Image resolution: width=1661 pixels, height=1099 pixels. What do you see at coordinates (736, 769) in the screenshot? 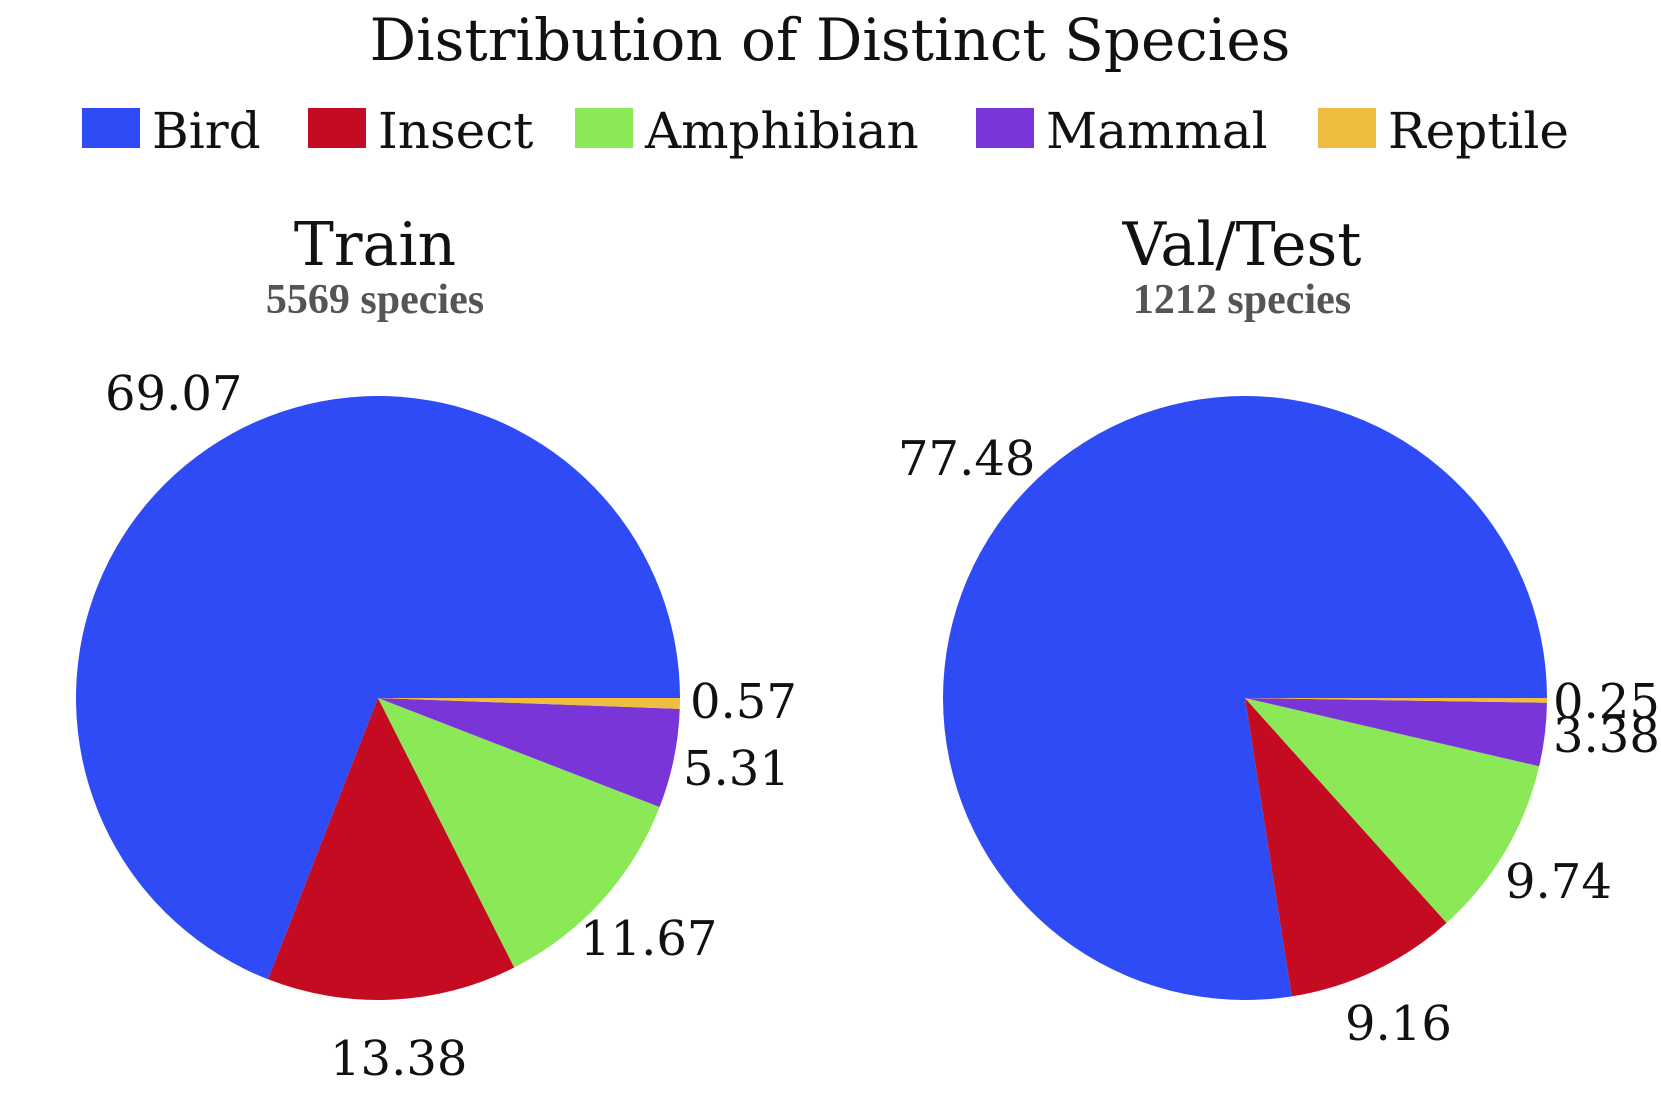
I see `pie-train-label-mammal: 5.31` at bounding box center [736, 769].